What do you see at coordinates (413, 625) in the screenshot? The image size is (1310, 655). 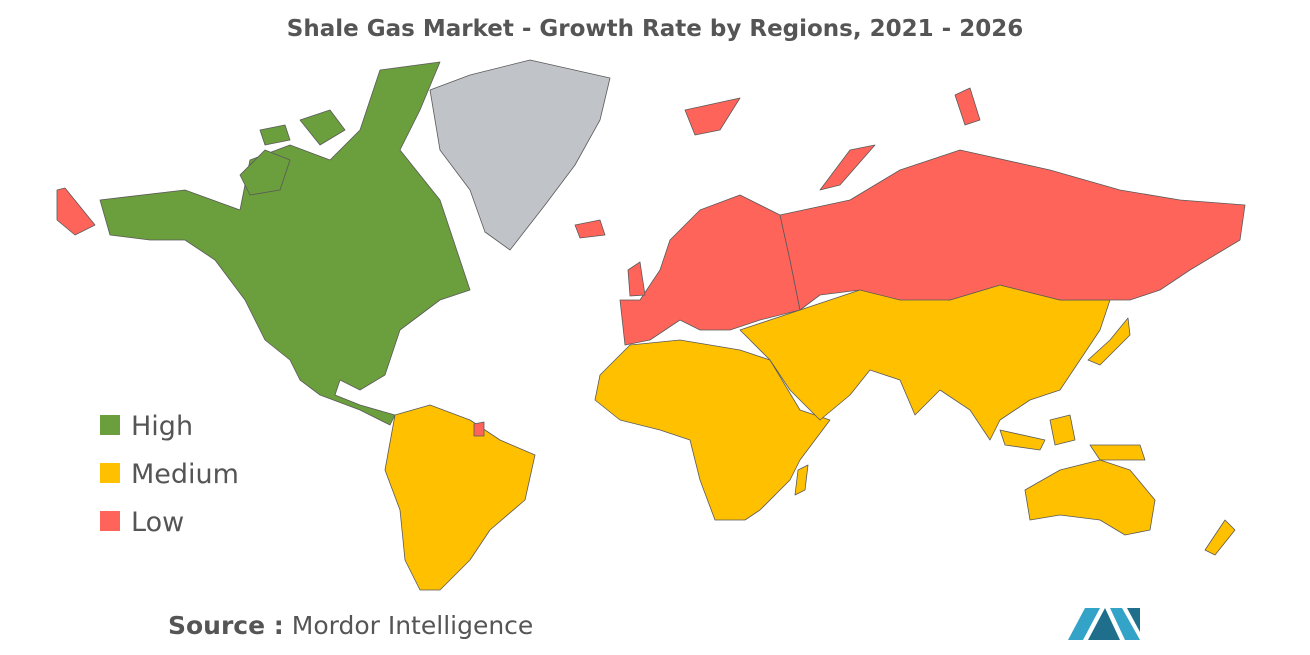 I see `source-text: Mordor Intelligence` at bounding box center [413, 625].